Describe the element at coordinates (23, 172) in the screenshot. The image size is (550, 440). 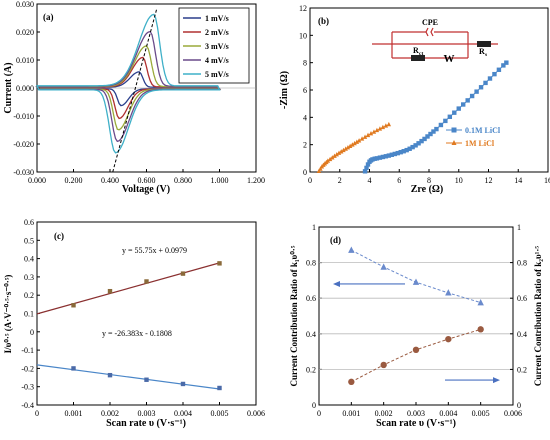
I see `y-tick-label: -0.030` at that location.